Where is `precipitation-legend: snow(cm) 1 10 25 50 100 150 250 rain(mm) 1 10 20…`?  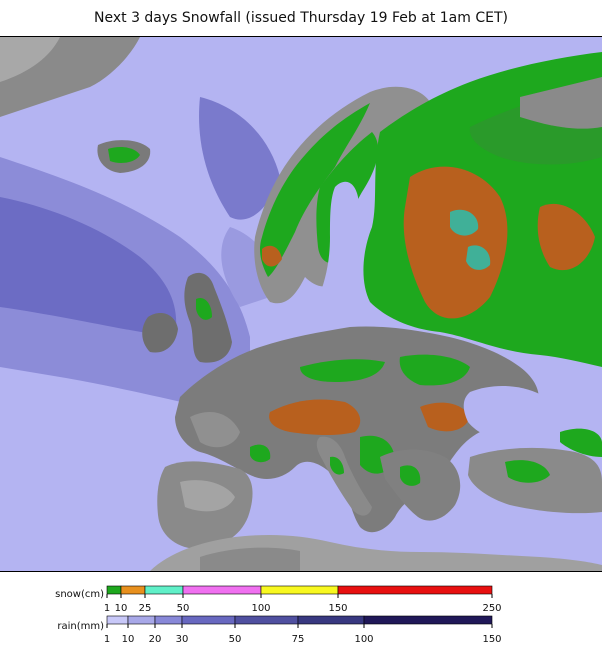 precipitation-legend: snow(cm) 1 10 25 50 100 150 250 rain(mm) 1 10 20… is located at coordinates (301, 608).